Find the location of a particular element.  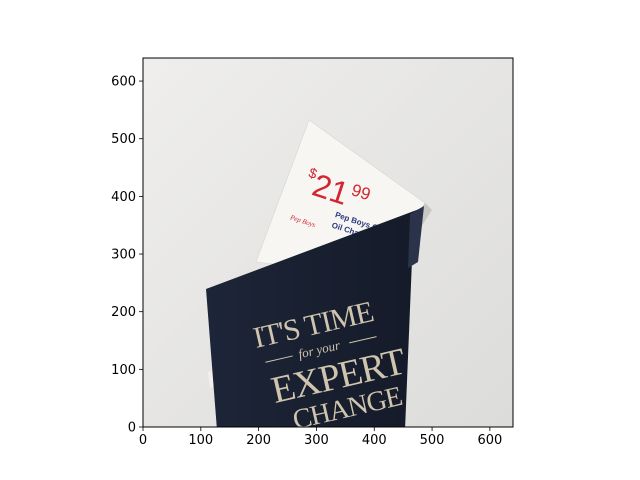

booklet-fold-edge is located at coordinates (416, 237).